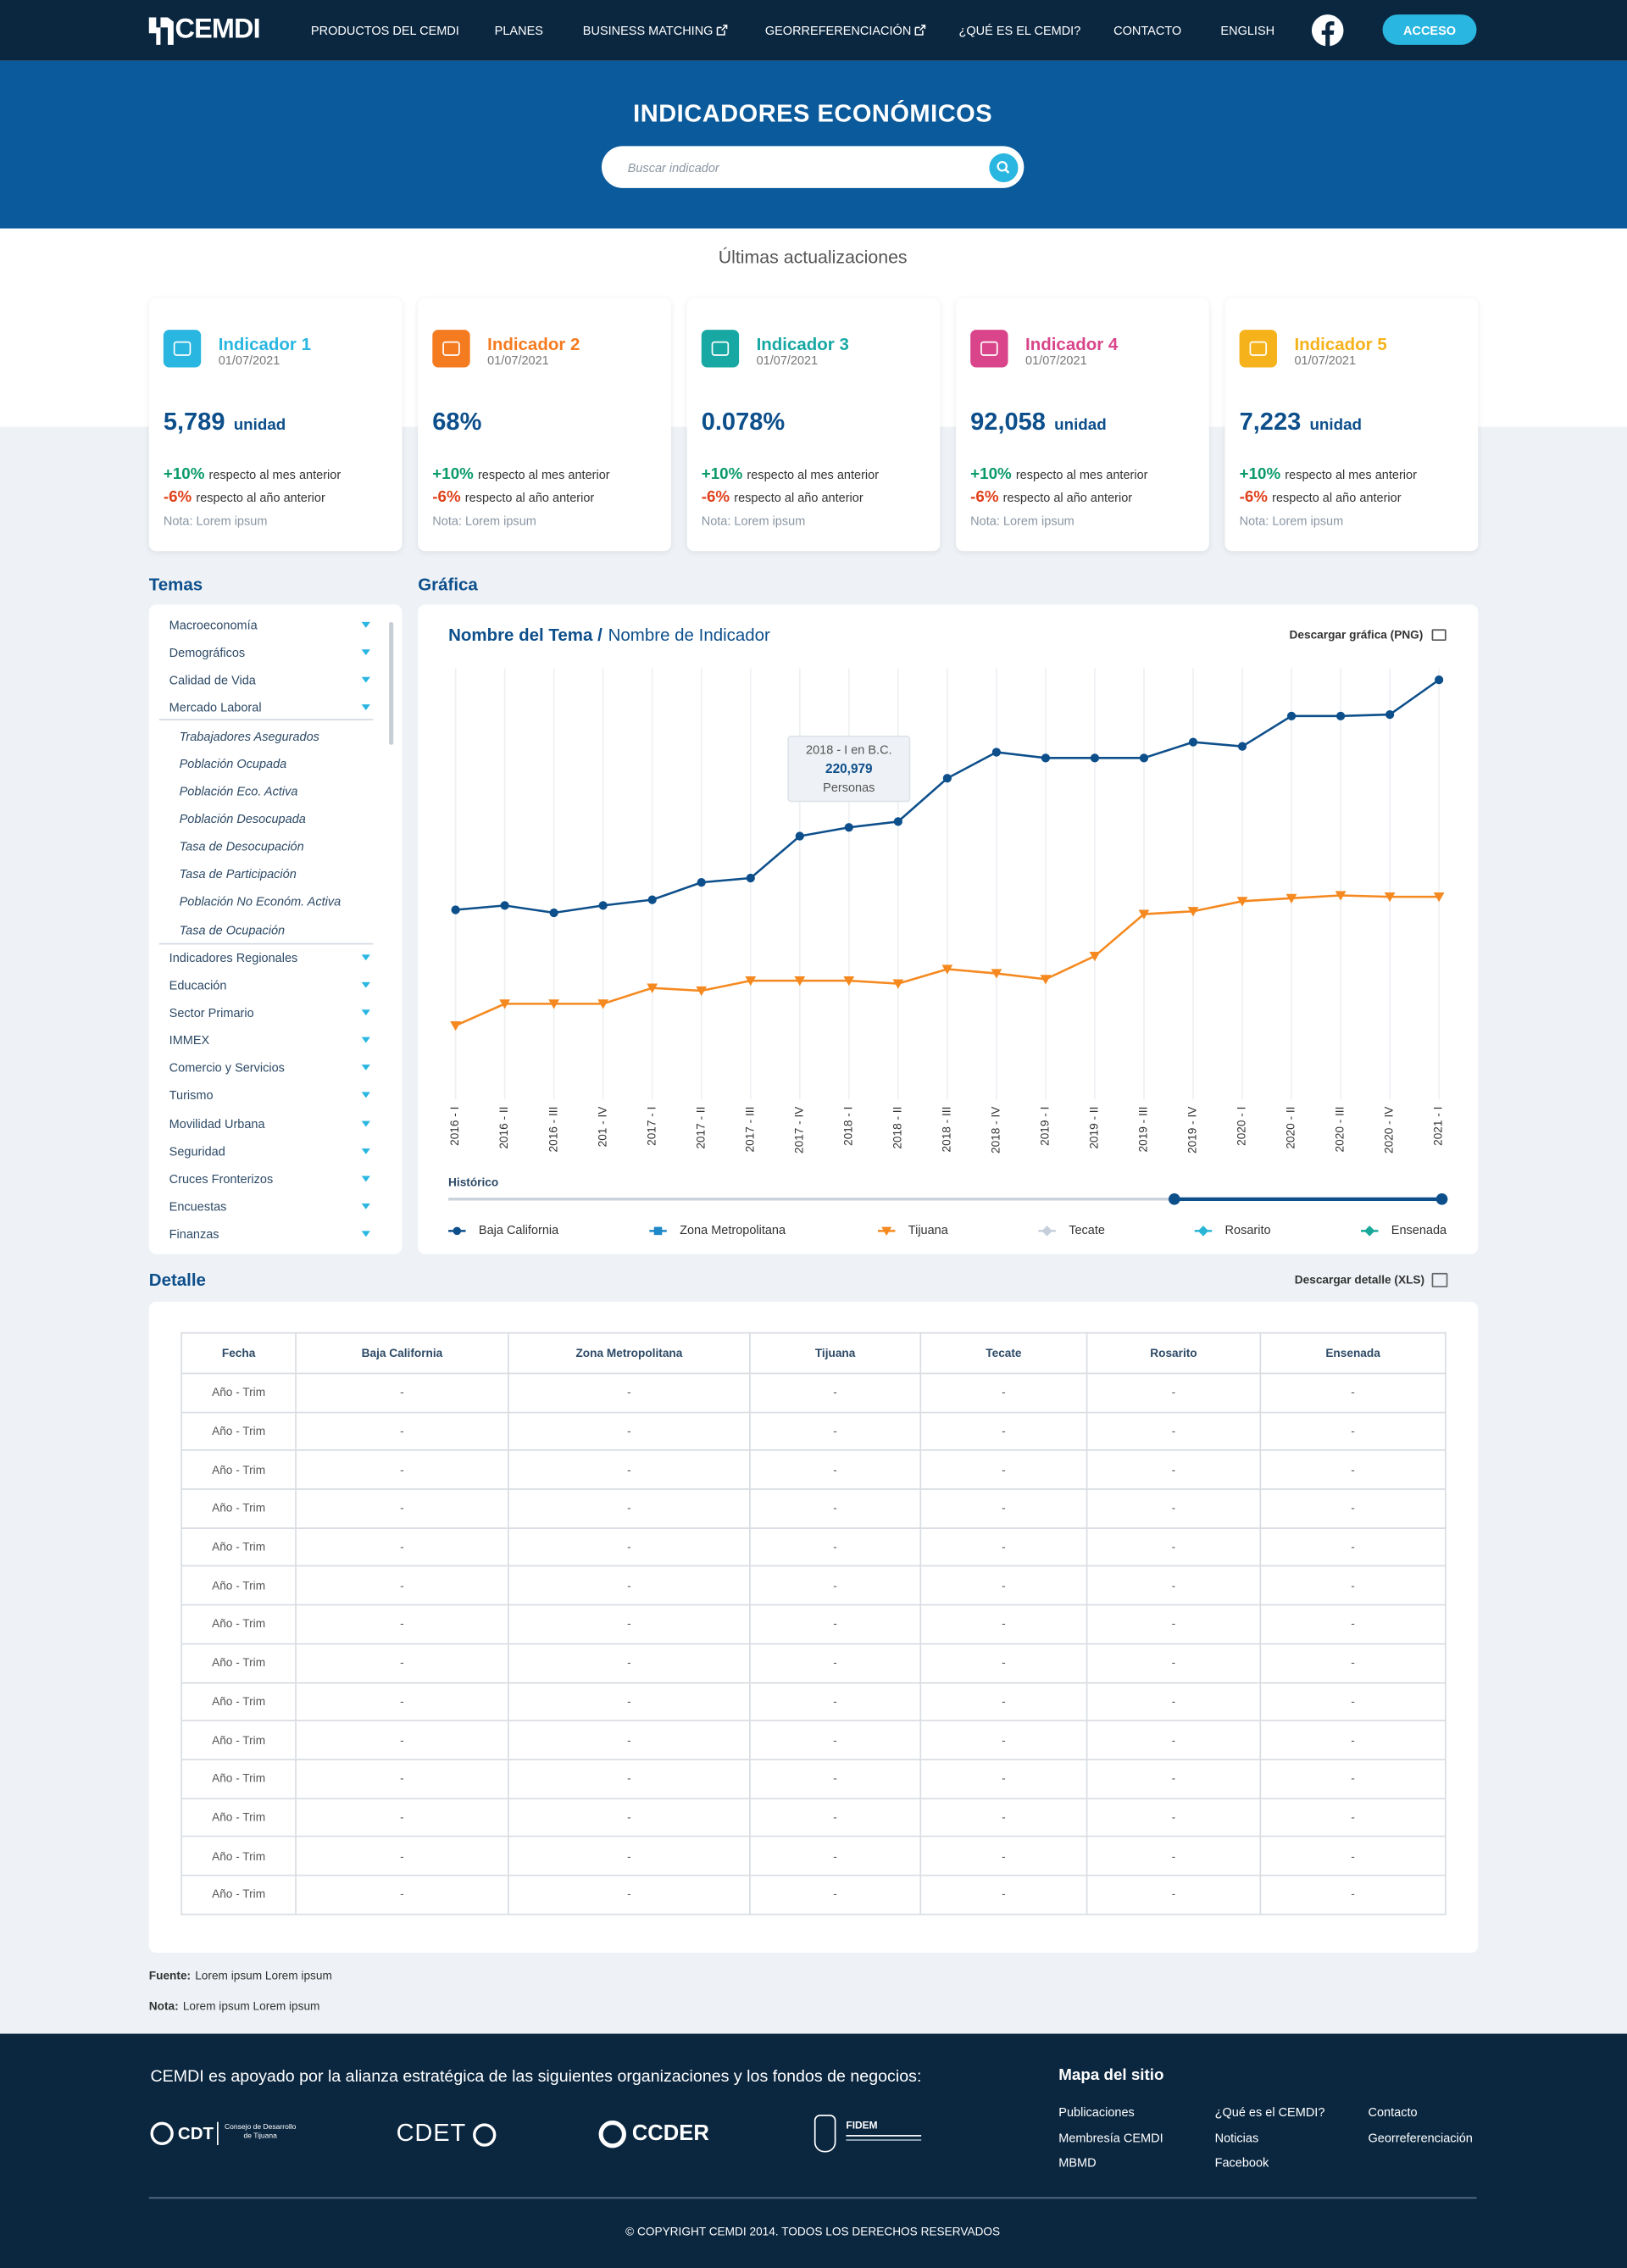  I want to click on table-row: Año - Trim - - - - - -, so click(814, 1586).